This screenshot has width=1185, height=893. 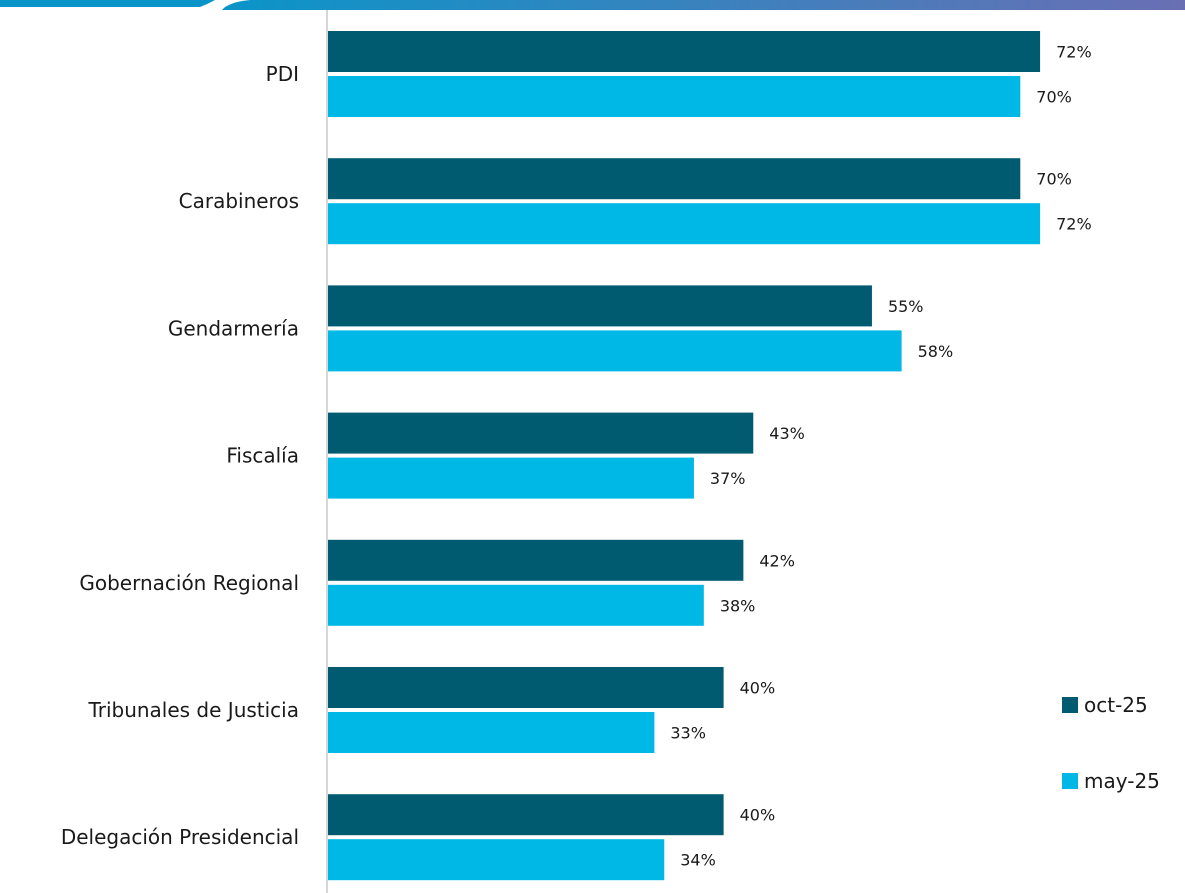 What do you see at coordinates (189, 583) in the screenshot?
I see `category-label: Gobernación Regional` at bounding box center [189, 583].